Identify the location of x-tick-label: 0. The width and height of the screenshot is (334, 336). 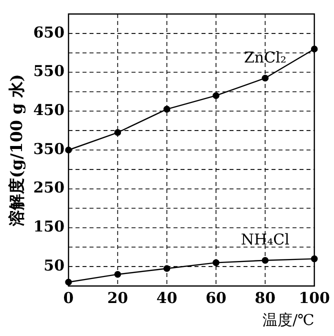
(68, 297).